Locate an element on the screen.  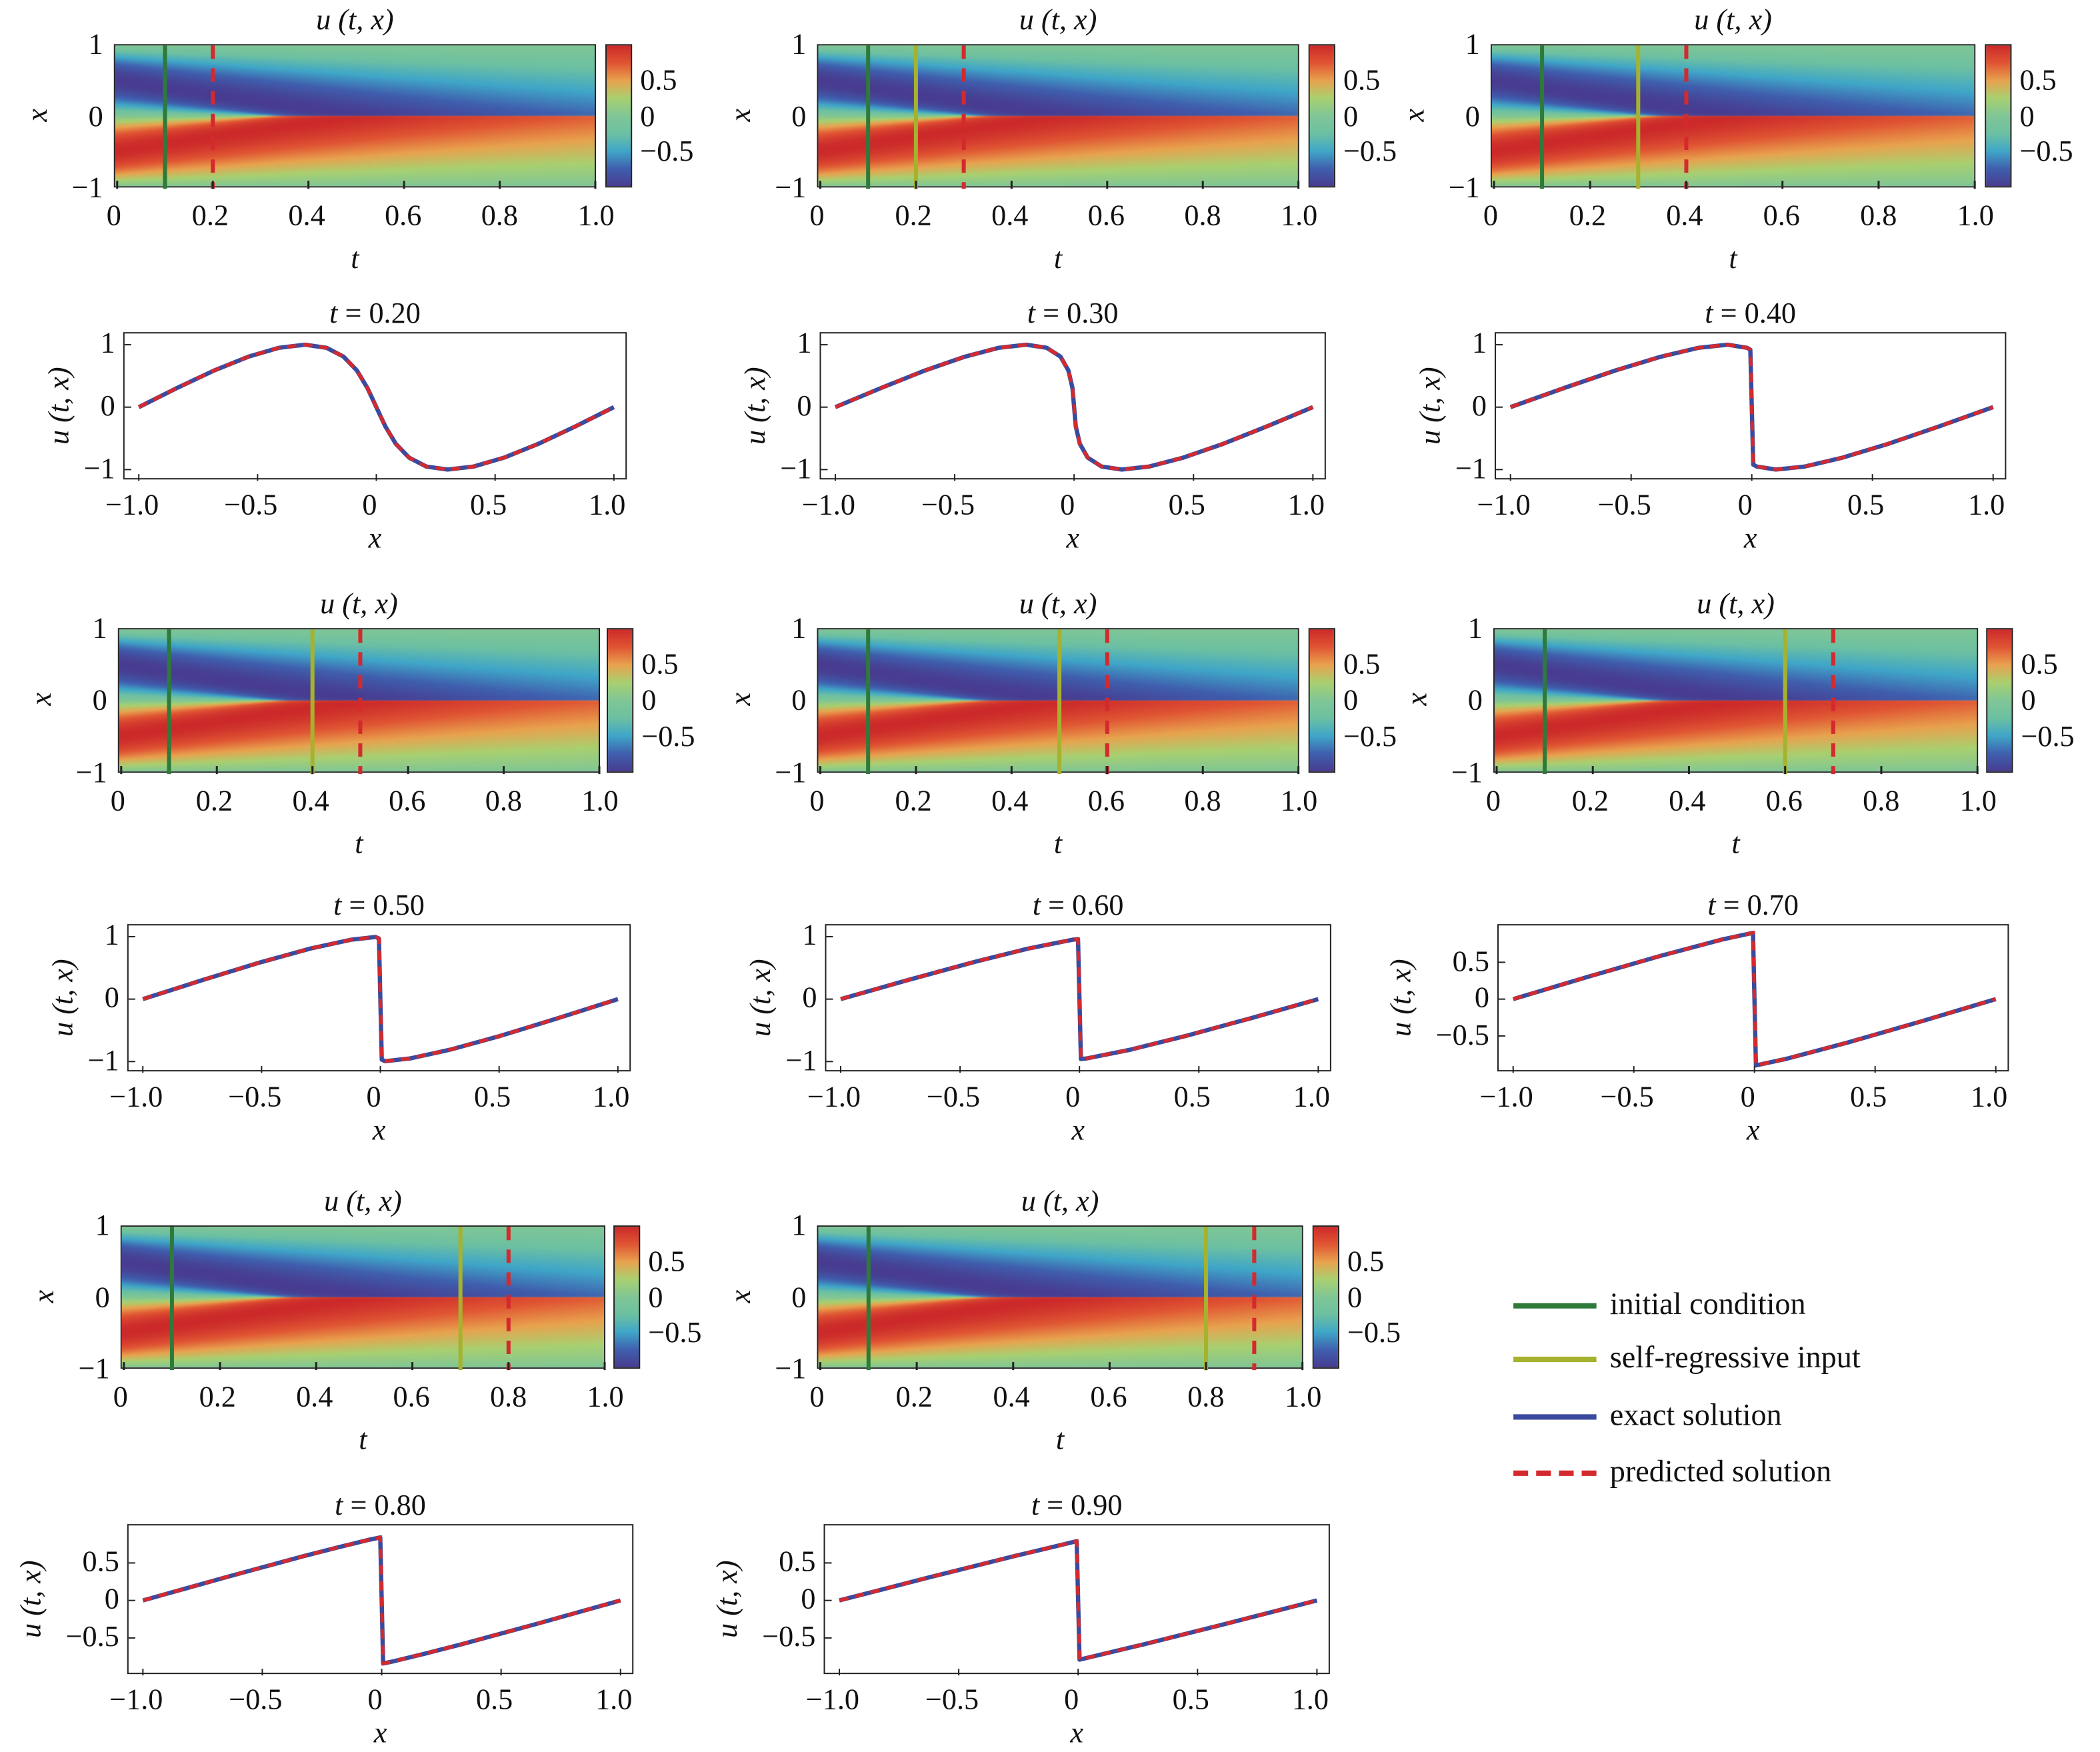
line-plot-title: t = 0.90 is located at coordinates (1076, 1505).